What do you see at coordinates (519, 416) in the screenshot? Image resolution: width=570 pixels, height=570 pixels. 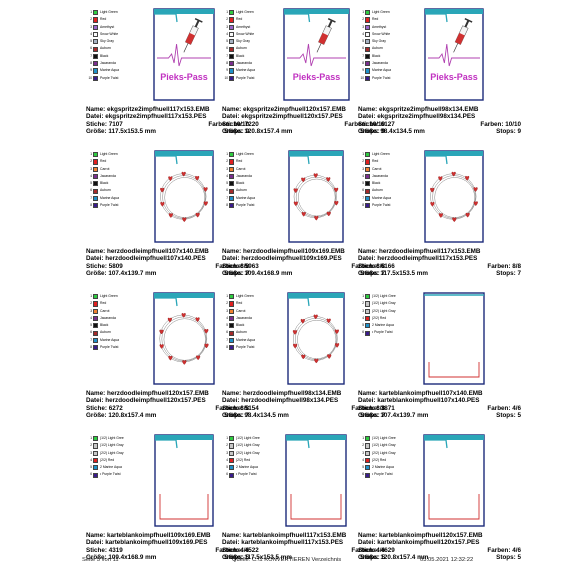 I see `stop-count: 5` at bounding box center [519, 416].